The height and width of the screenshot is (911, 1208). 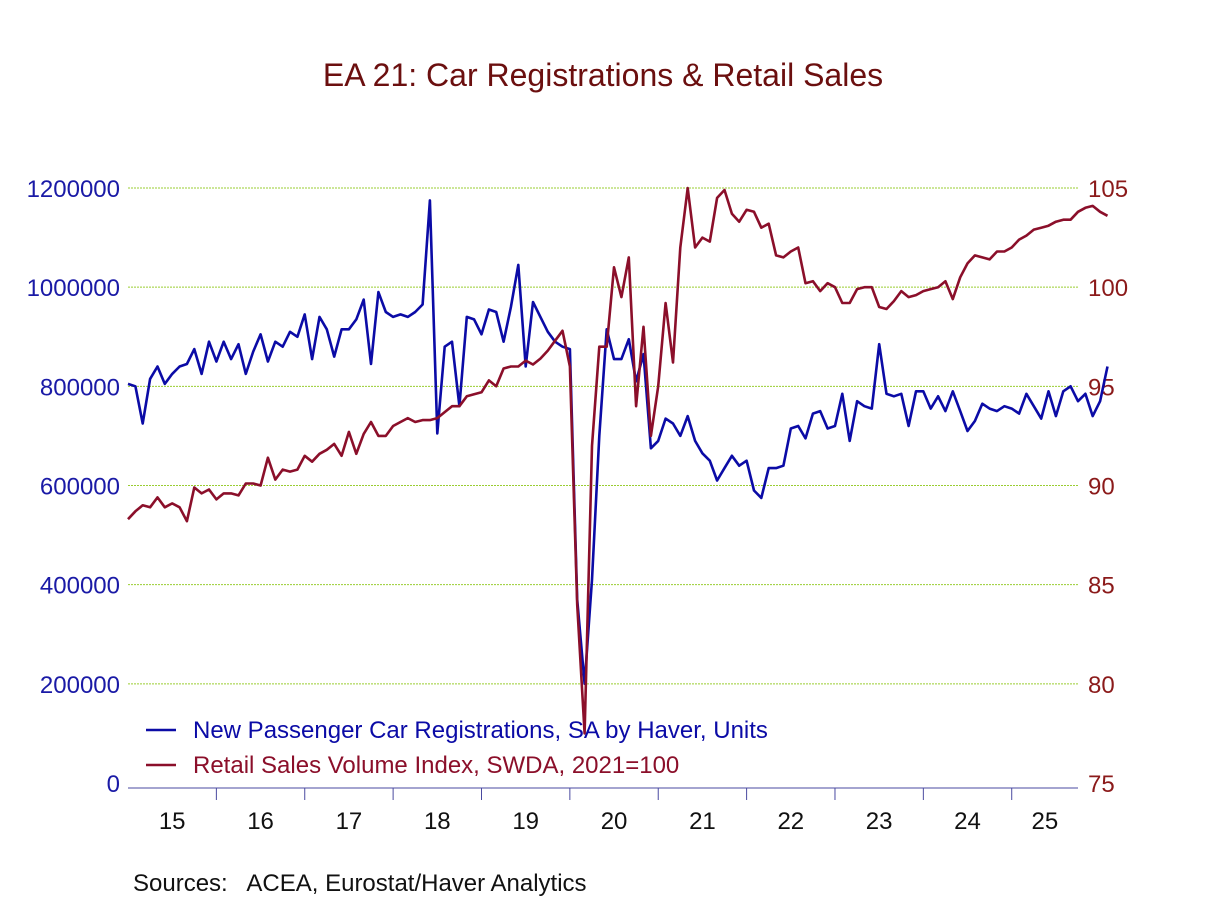 I want to click on y-right-tick-label: 75, so click(x=1101, y=784).